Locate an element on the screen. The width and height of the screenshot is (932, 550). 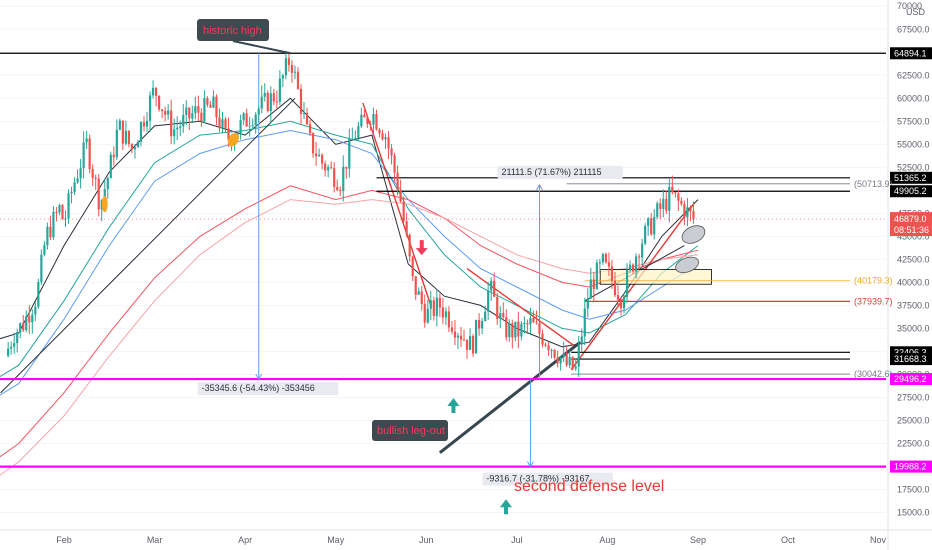
x-tick-label: Oct is located at coordinates (788, 540).